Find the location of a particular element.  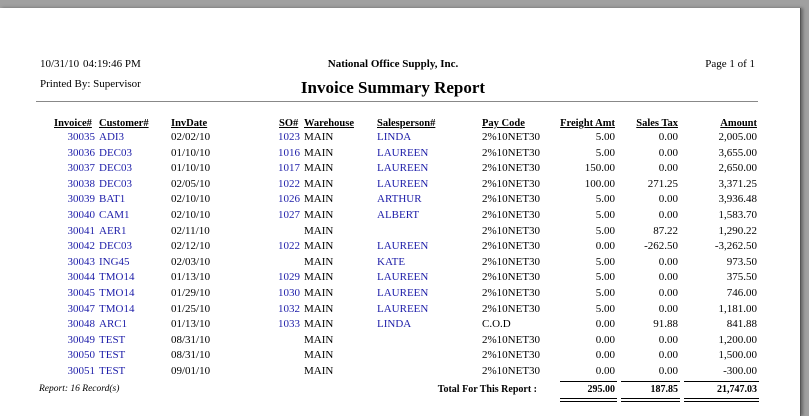

column-header: Invoice# is located at coordinates (73, 123).